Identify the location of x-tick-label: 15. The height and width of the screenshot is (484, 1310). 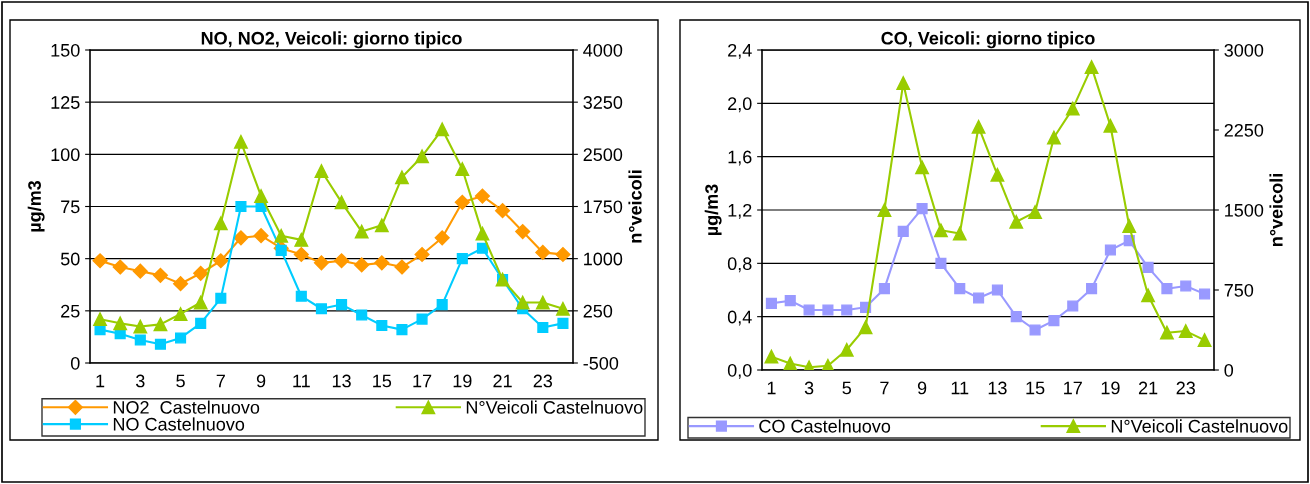
(1035, 388).